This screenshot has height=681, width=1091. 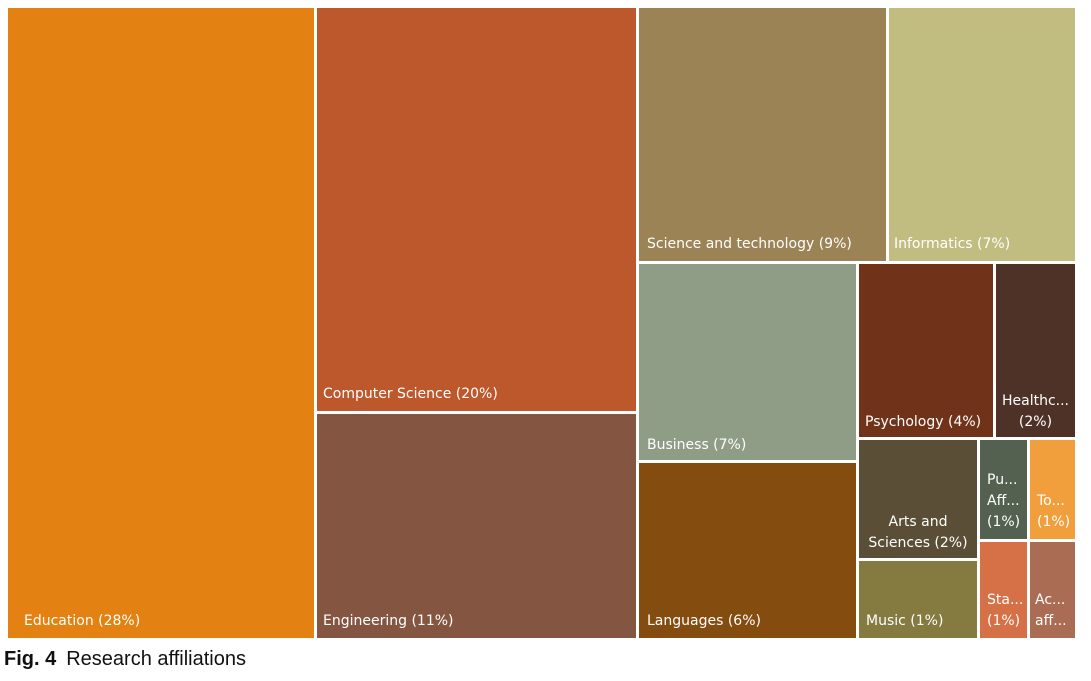 I want to click on treemap-tile-label: Informatics (7%), so click(x=952, y=244).